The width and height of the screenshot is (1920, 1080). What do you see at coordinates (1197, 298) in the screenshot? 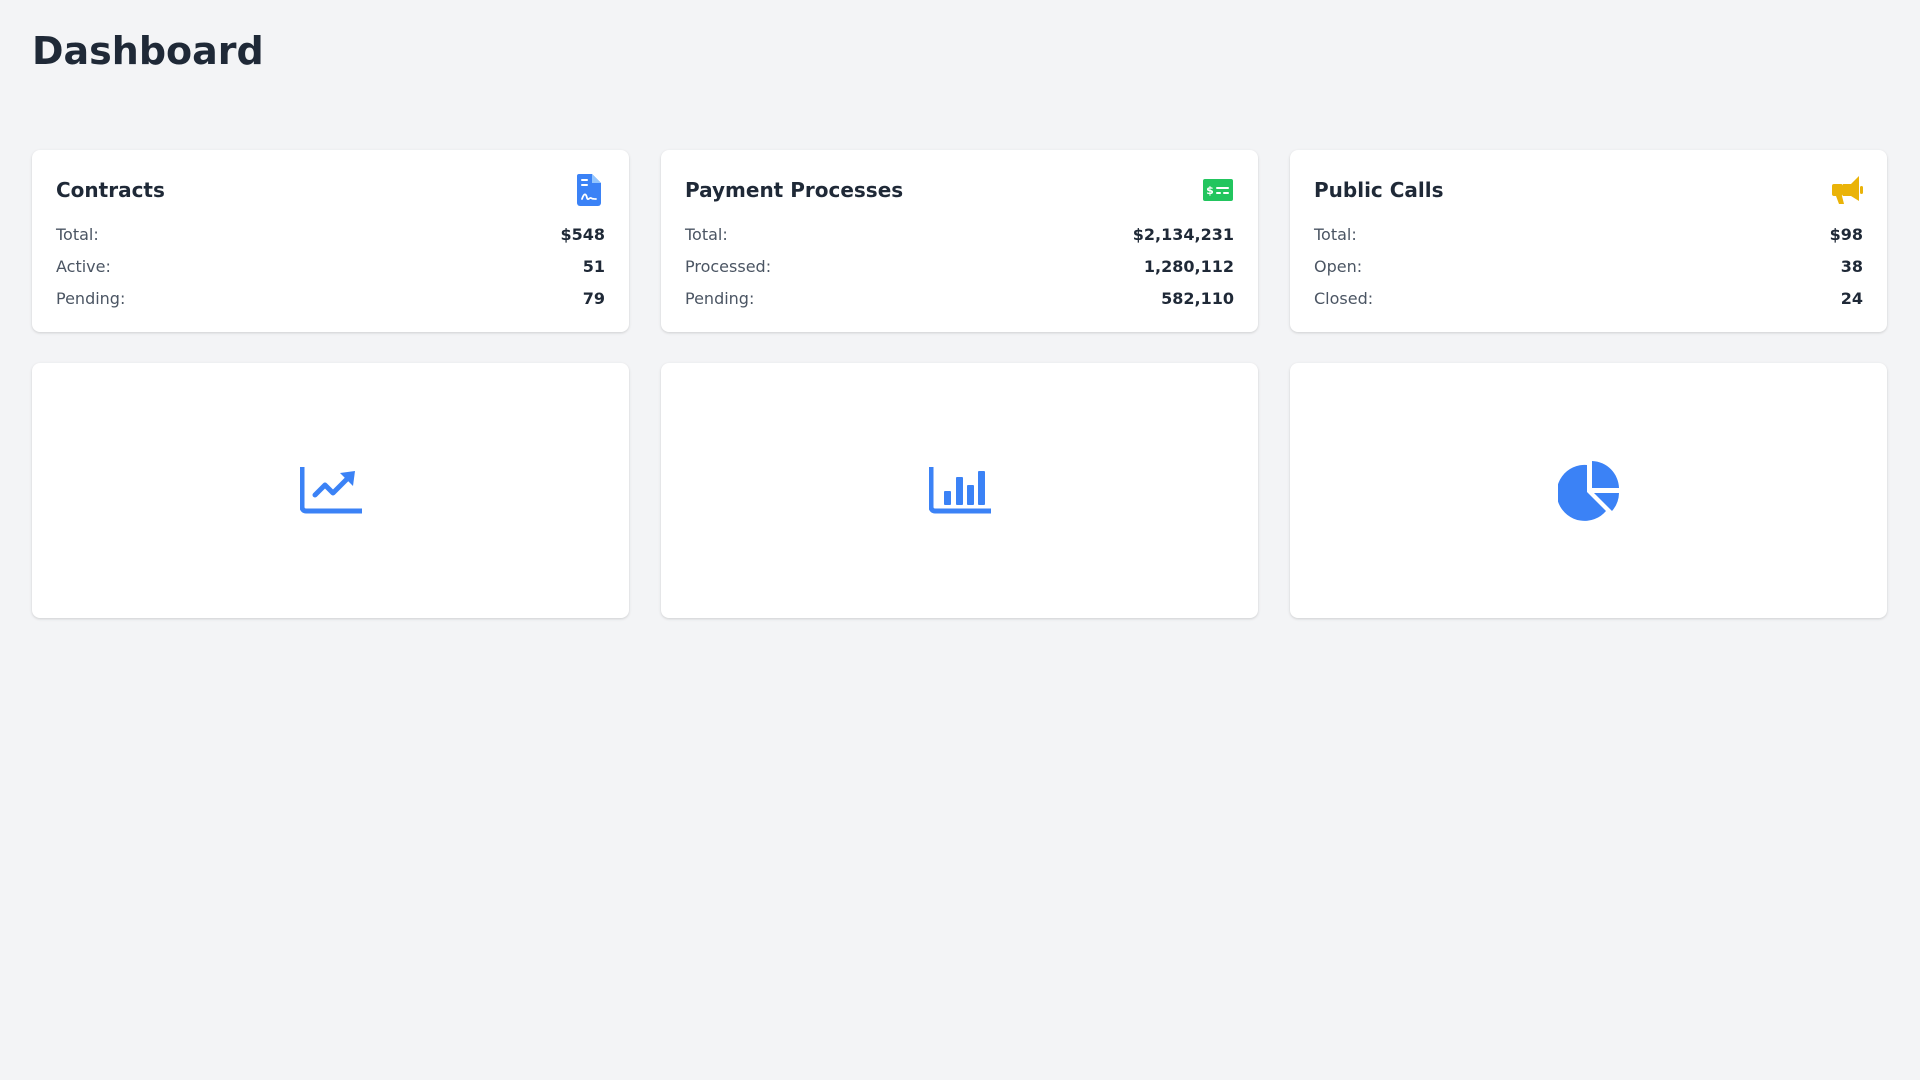
I see `stat-value: 582,110` at bounding box center [1197, 298].